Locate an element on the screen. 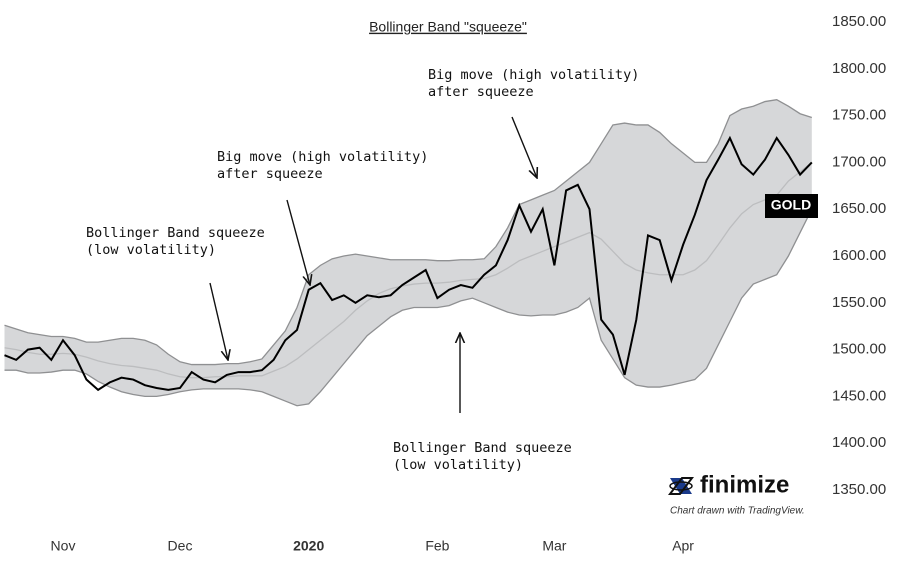 This screenshot has height=564, width=900. chart-title: Bollinger Band "squeeze" is located at coordinates (448, 27).